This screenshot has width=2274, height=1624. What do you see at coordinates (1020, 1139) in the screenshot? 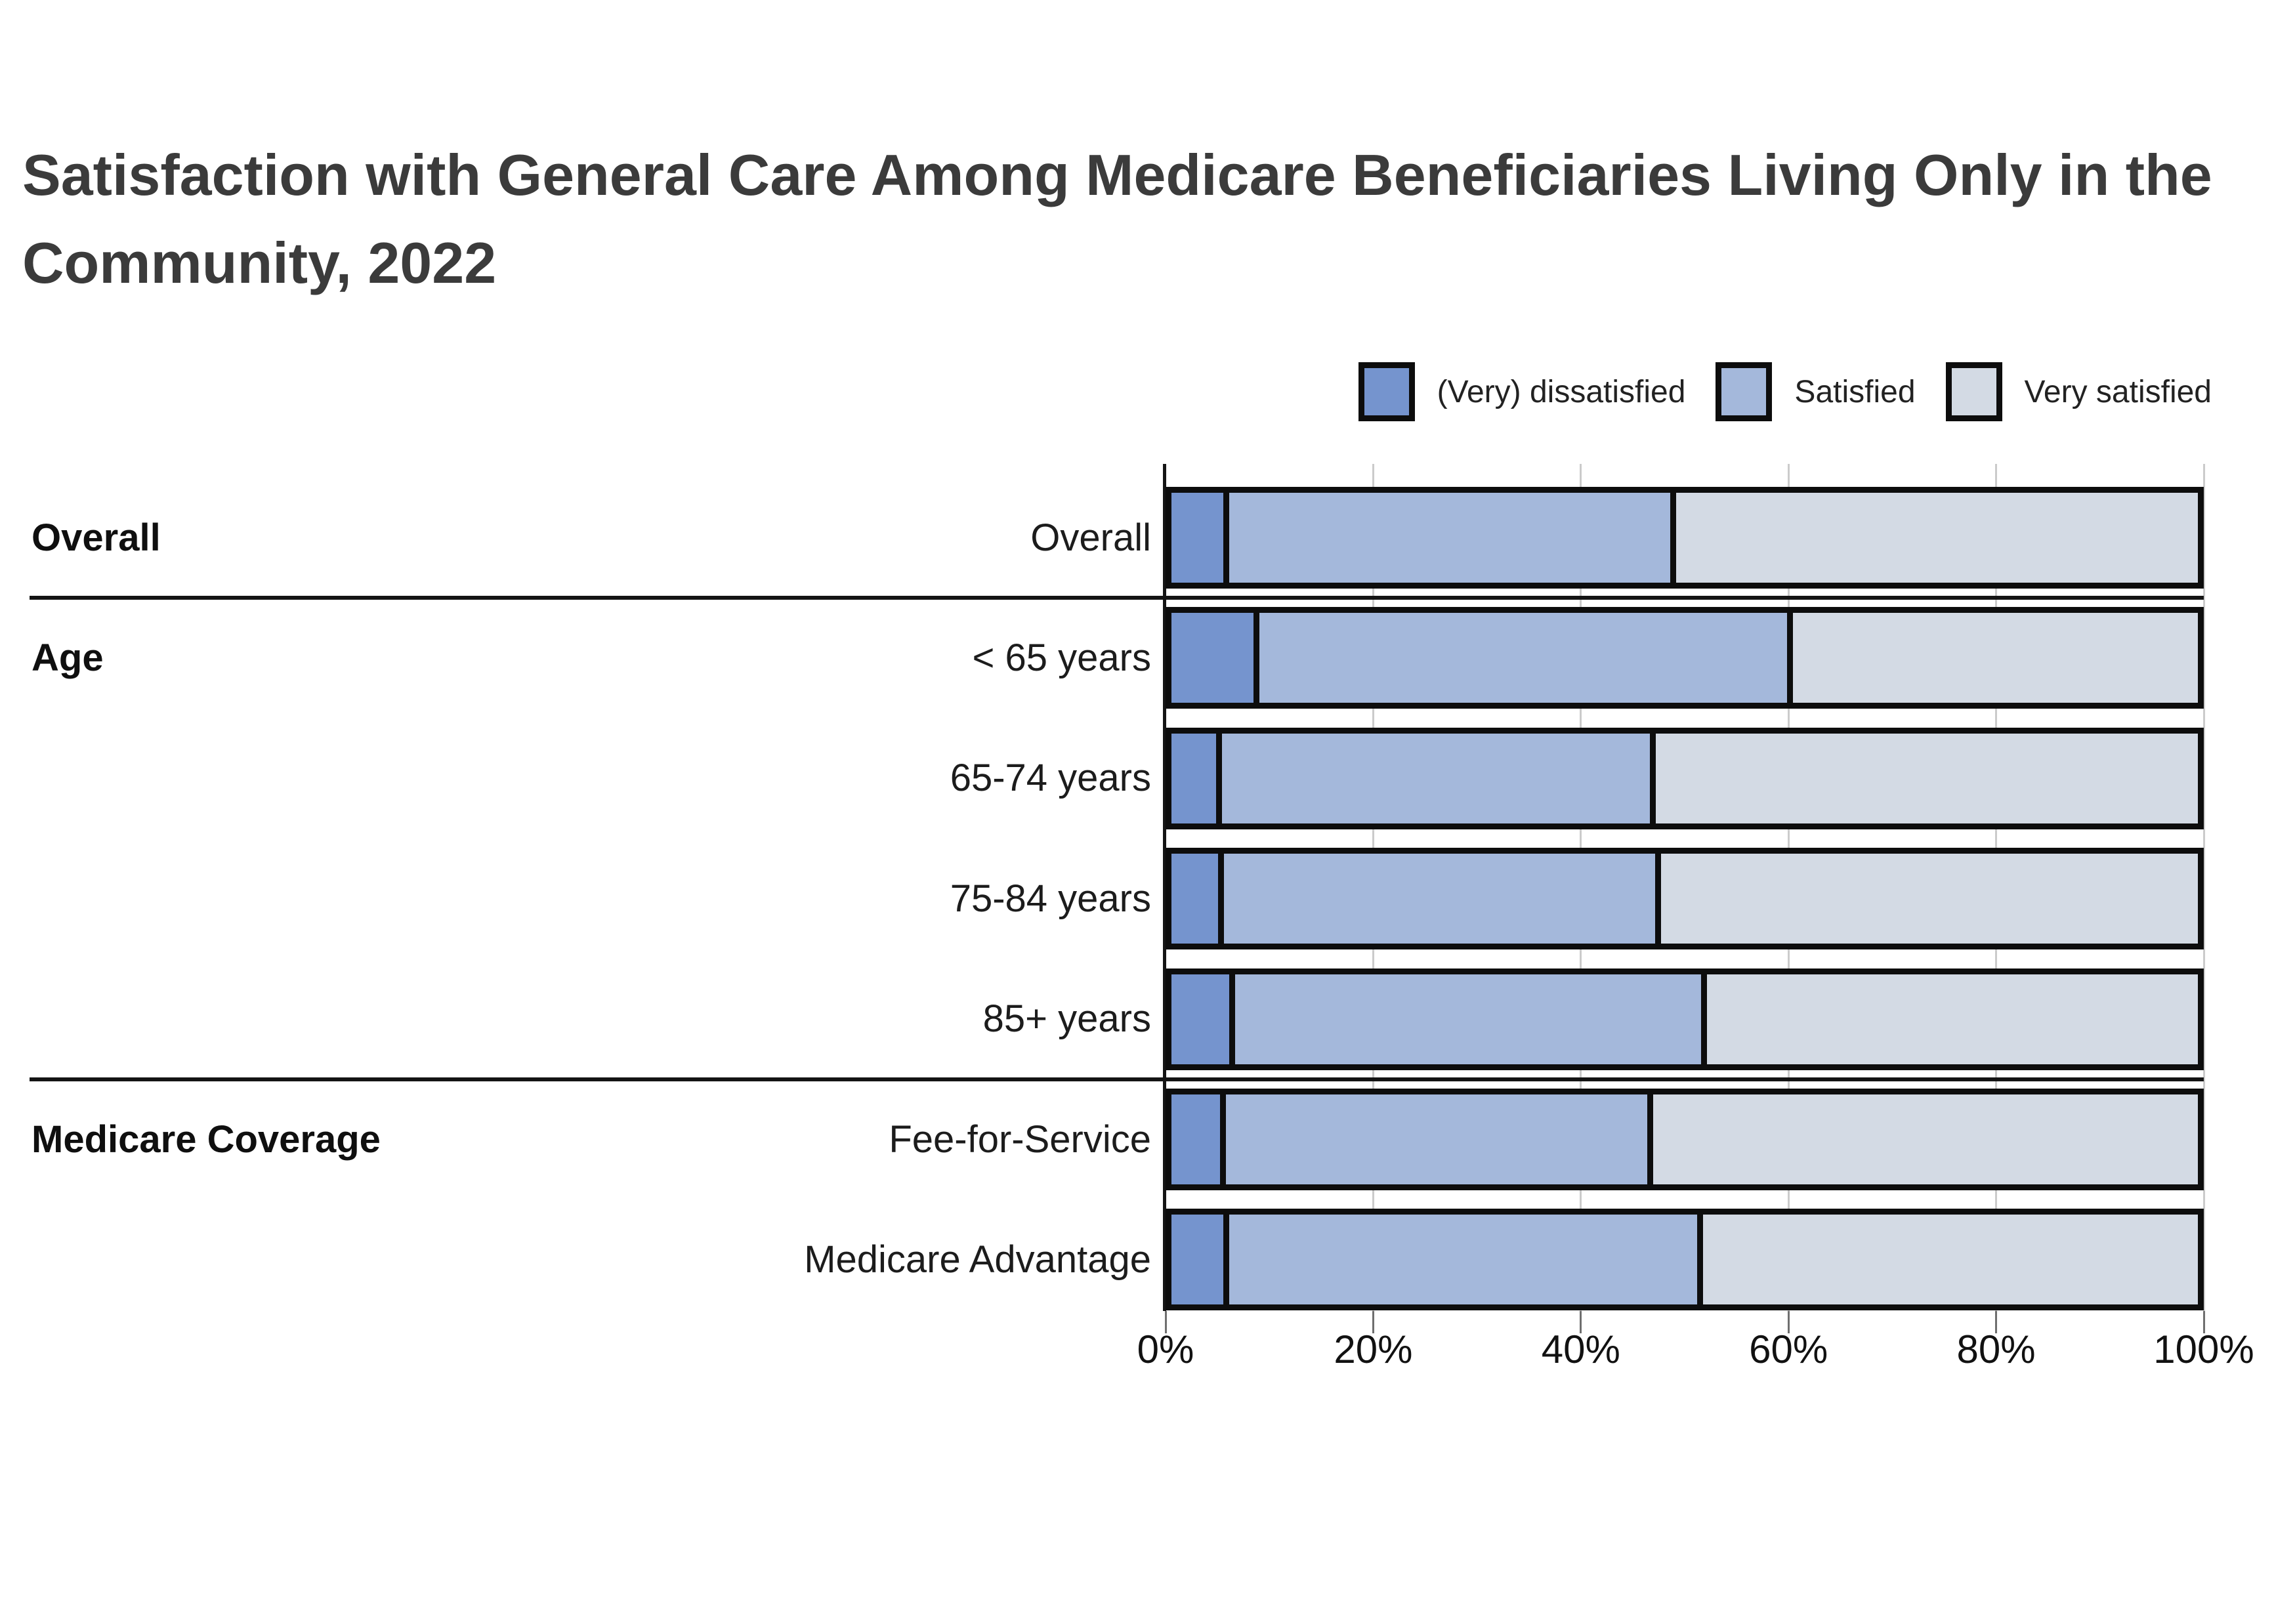
I see `row-label-5: Fee-for-Service` at bounding box center [1020, 1139].